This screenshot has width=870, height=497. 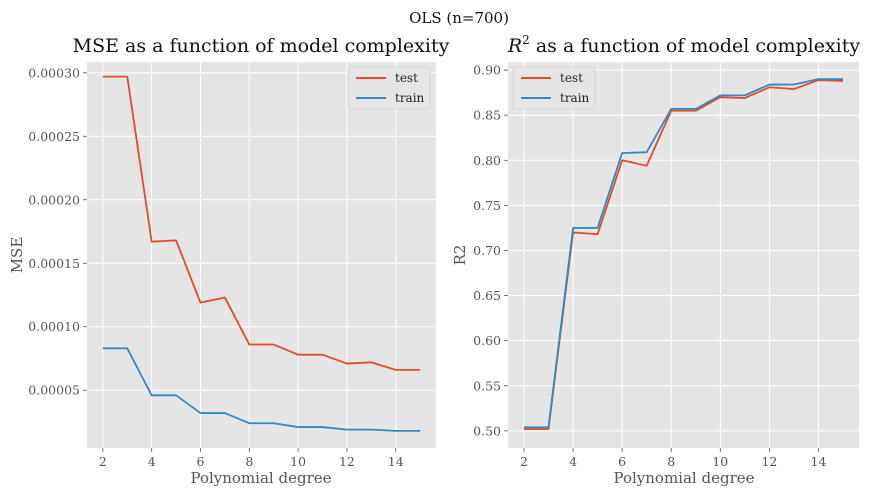 What do you see at coordinates (459, 18) in the screenshot?
I see `figure-suptitle: OLS (n=700)` at bounding box center [459, 18].